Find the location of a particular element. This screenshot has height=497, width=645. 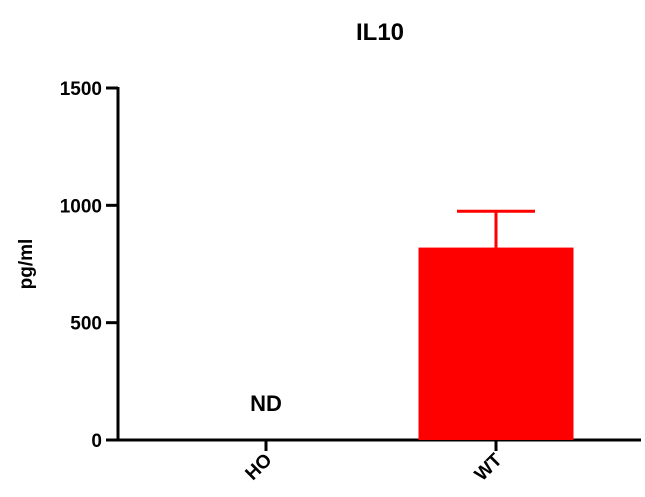

annotation-ho: ND is located at coordinates (266, 403).